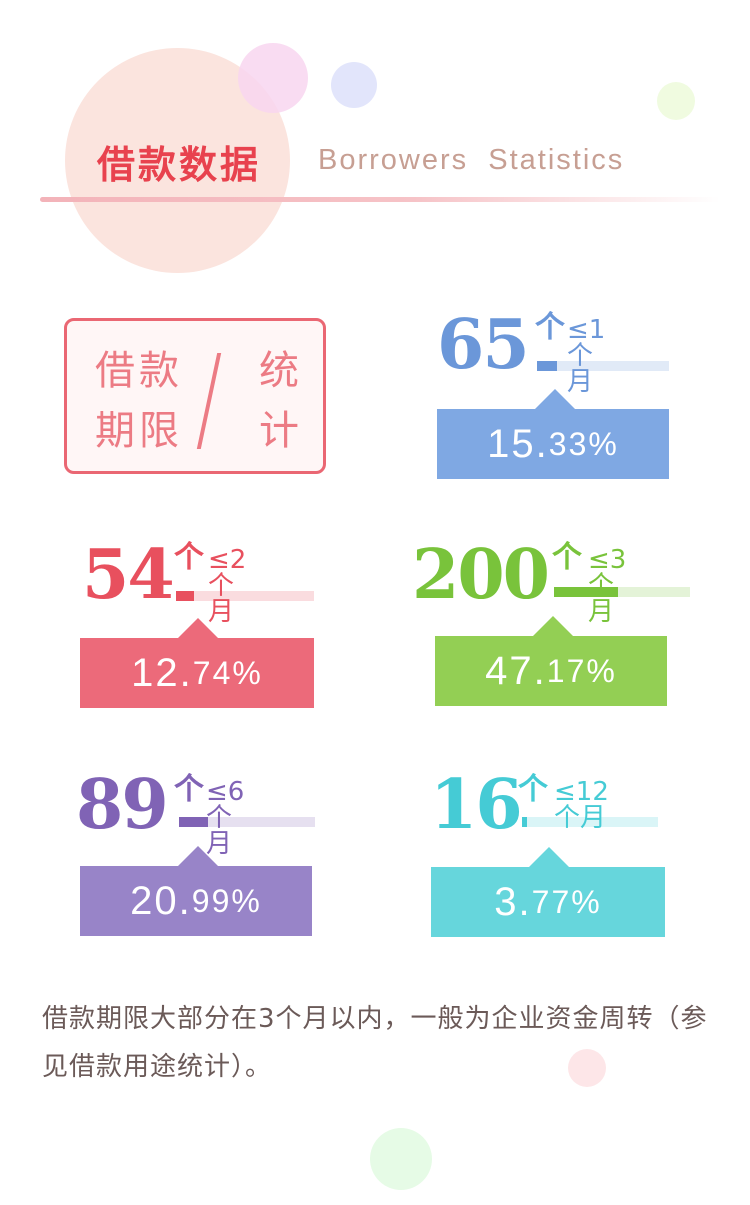  Describe the element at coordinates (548, 901) in the screenshot. I see `percent-value: 3. 77%` at that location.